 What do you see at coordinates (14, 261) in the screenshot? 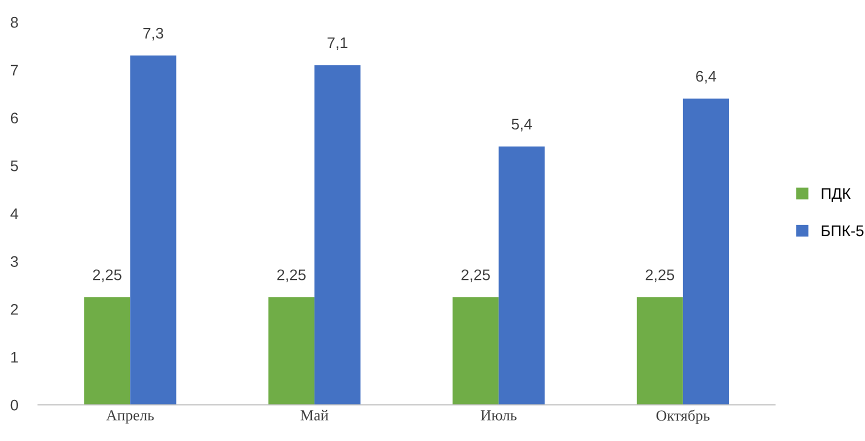
I see `y-tick-label: 3` at bounding box center [14, 261].